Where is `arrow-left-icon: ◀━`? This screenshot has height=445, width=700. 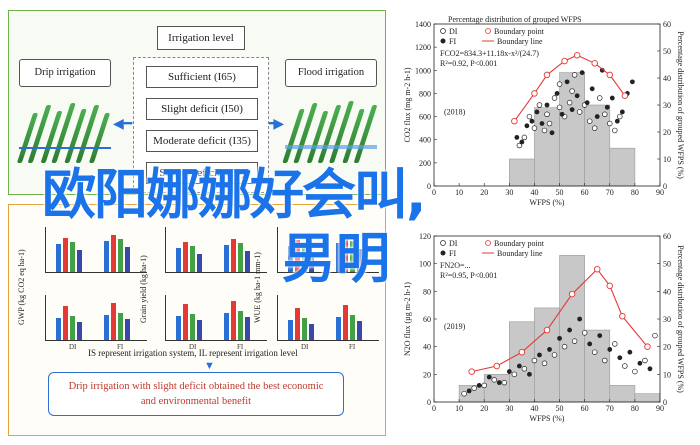
arrow-left-icon: ◀━ is located at coordinates (123, 124).